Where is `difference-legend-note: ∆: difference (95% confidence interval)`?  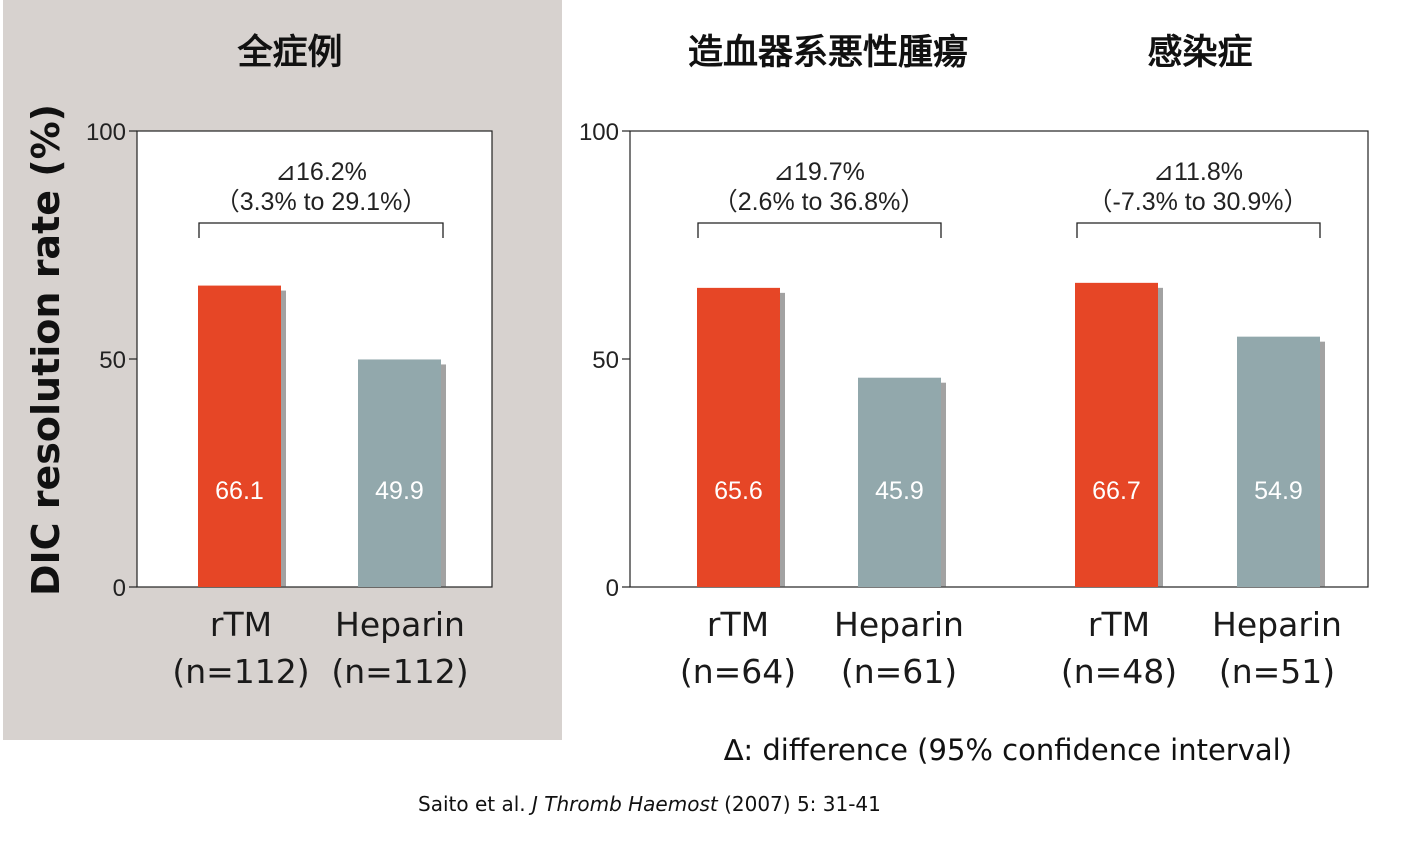
difference-legend-note: ∆: difference (95% confidence interval) is located at coordinates (1008, 750).